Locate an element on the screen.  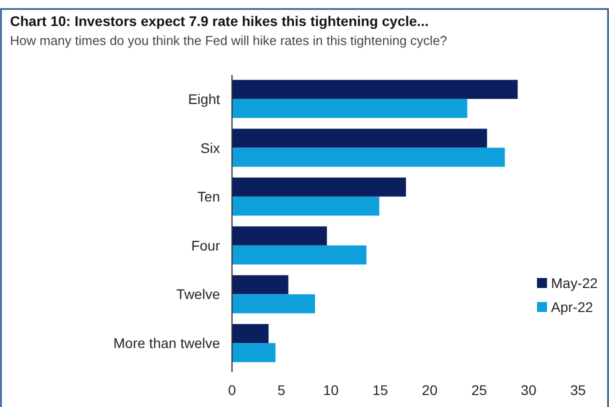
y-tick-label: More than twelve is located at coordinates (166, 343).